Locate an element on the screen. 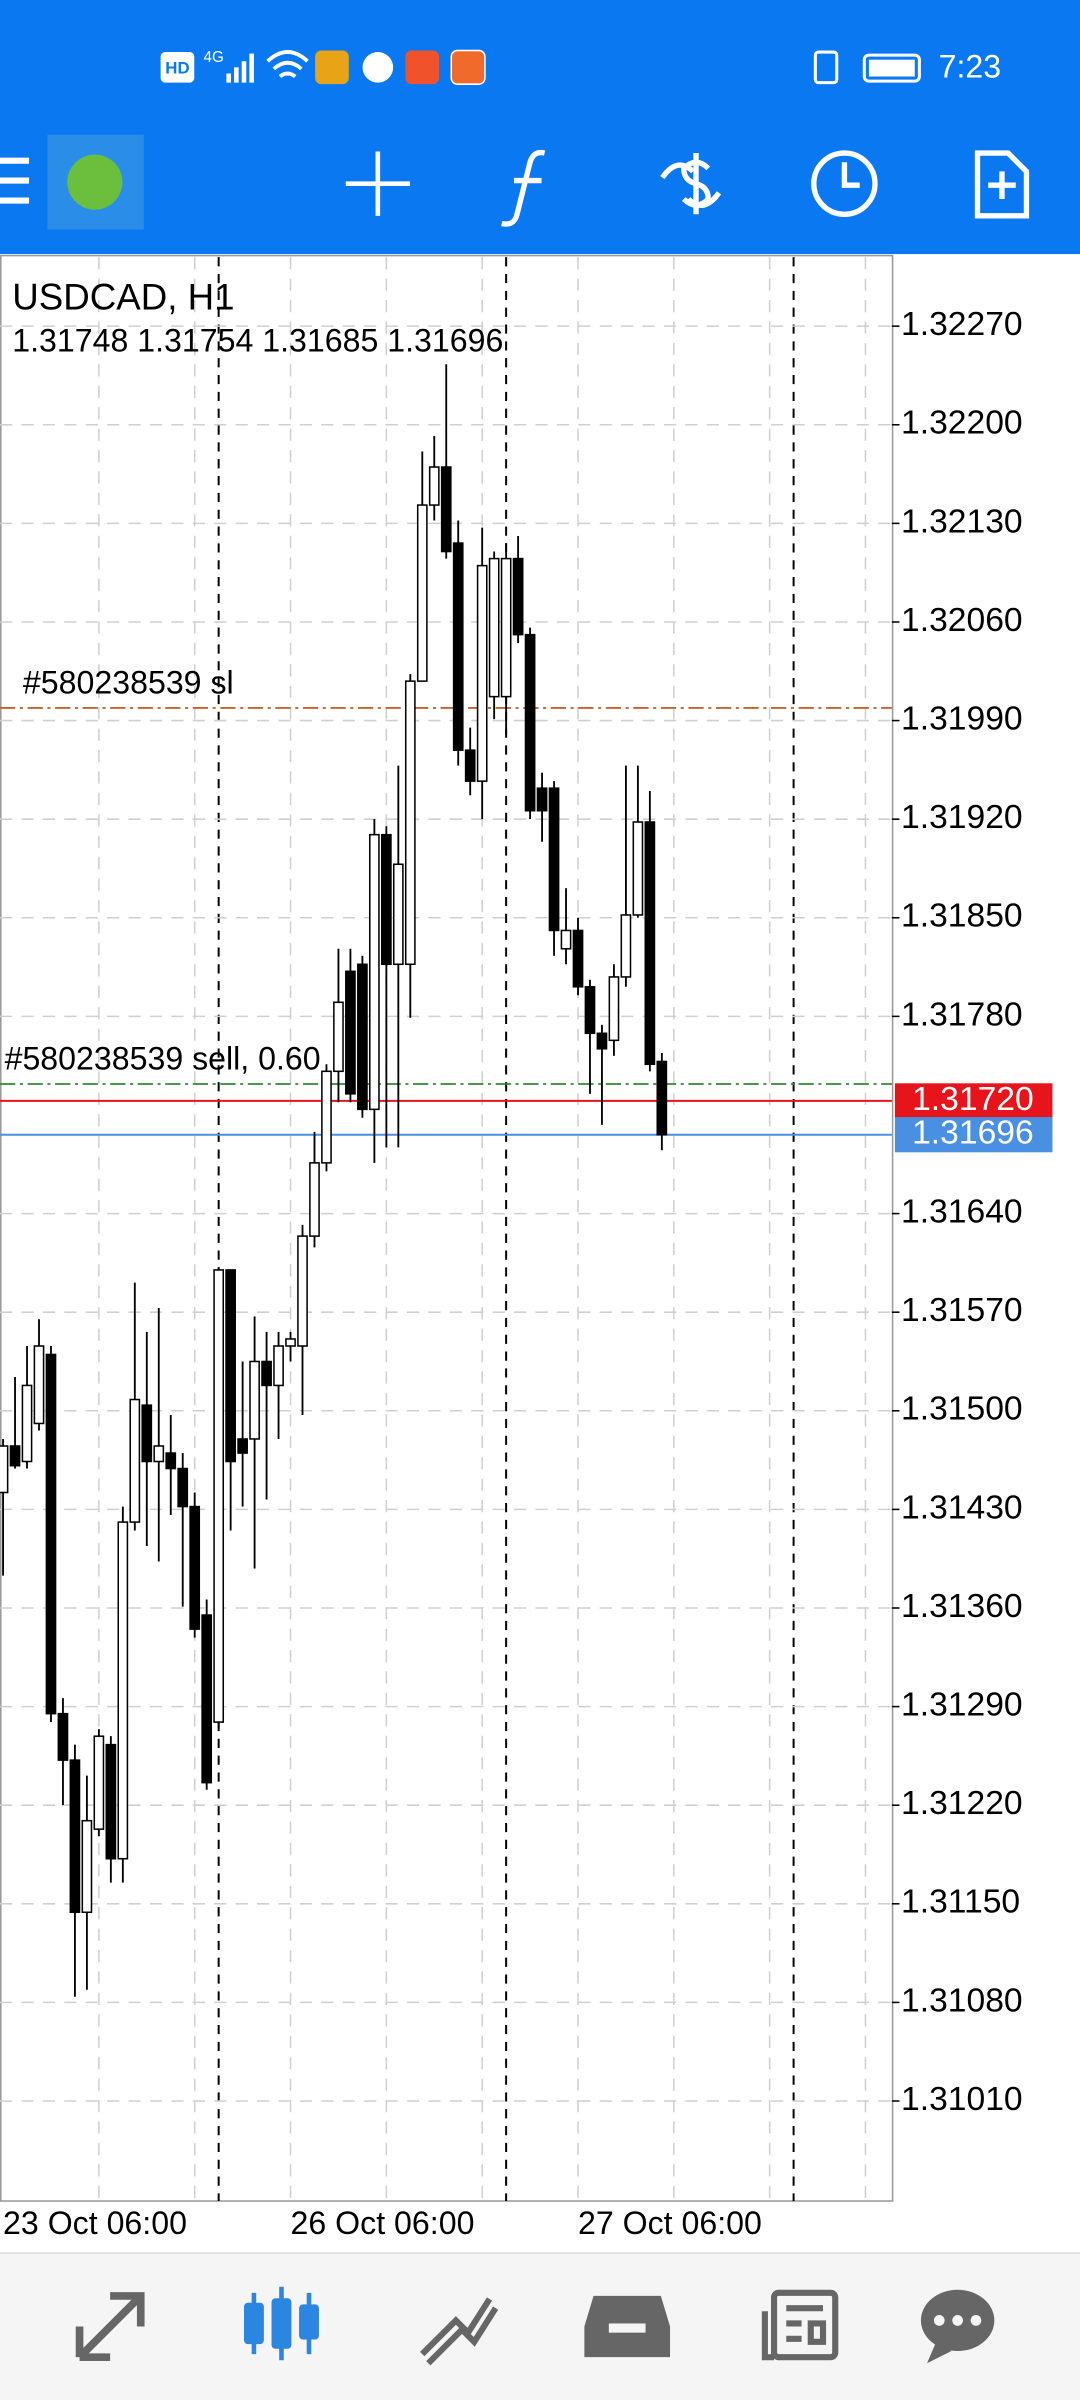 This screenshot has width=1080, height=2400. news-tab is located at coordinates (800, 2325).